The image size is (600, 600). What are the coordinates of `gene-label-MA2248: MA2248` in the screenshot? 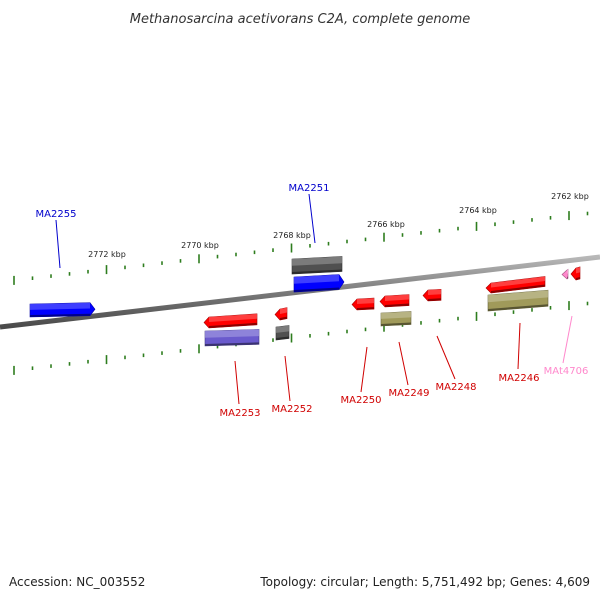 It's located at (456, 387).